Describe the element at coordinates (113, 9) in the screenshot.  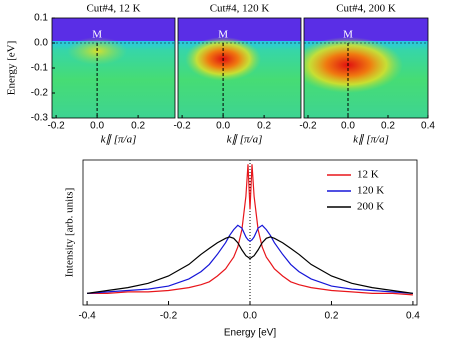
I see `panel-title: Cut#4, 12 K` at that location.